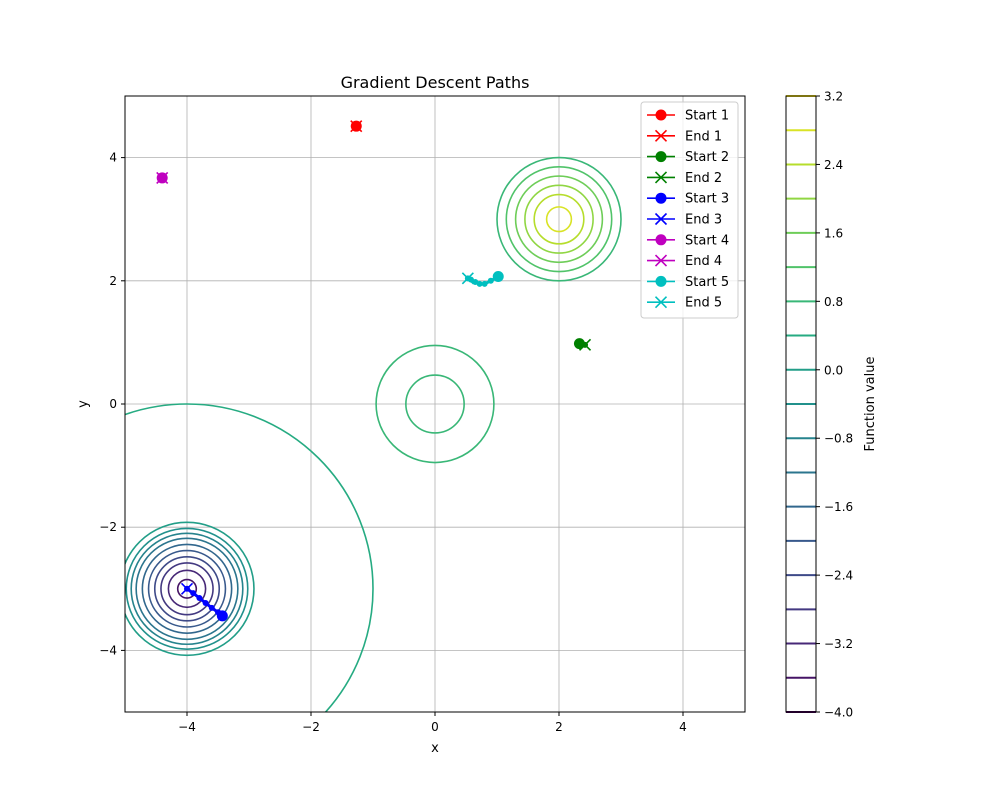 The image size is (1000, 800). I want to click on y-axis-label: y, so click(83, 404).